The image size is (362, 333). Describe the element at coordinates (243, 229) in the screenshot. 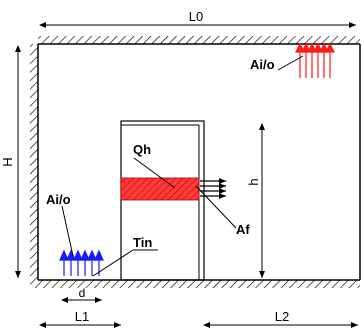

I see `label-Af: Af` at that location.